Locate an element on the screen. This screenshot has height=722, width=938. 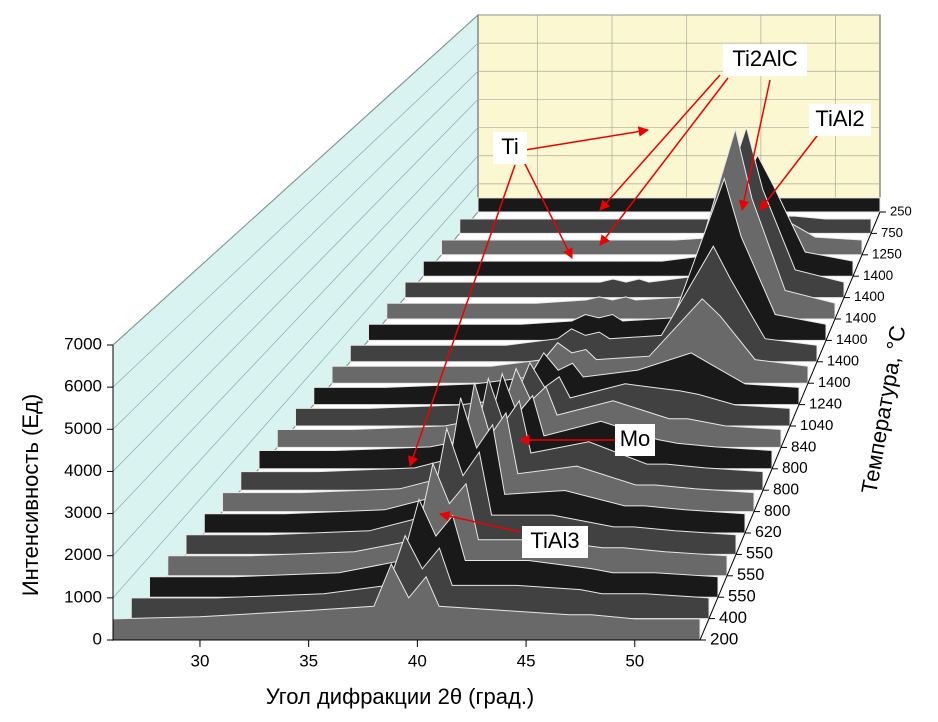
z-axis-label: Температура, °C is located at coordinates (883, 410).